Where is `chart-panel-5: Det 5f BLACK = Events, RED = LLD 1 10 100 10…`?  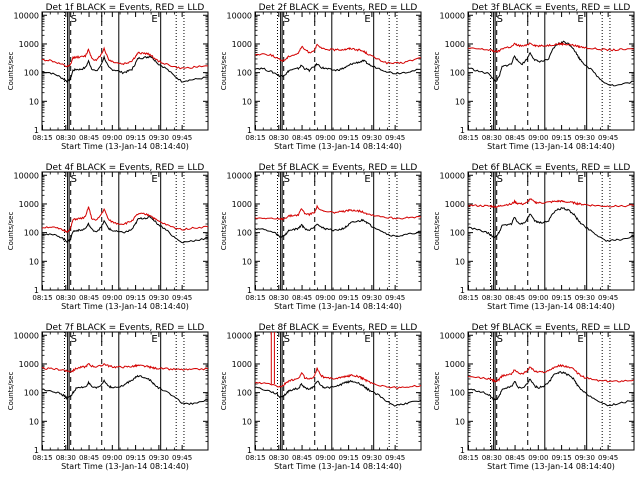 chart-panel-5: Det 5f BLACK = Events, RED = LLD 1 10 100 10… is located at coordinates (321, 237).